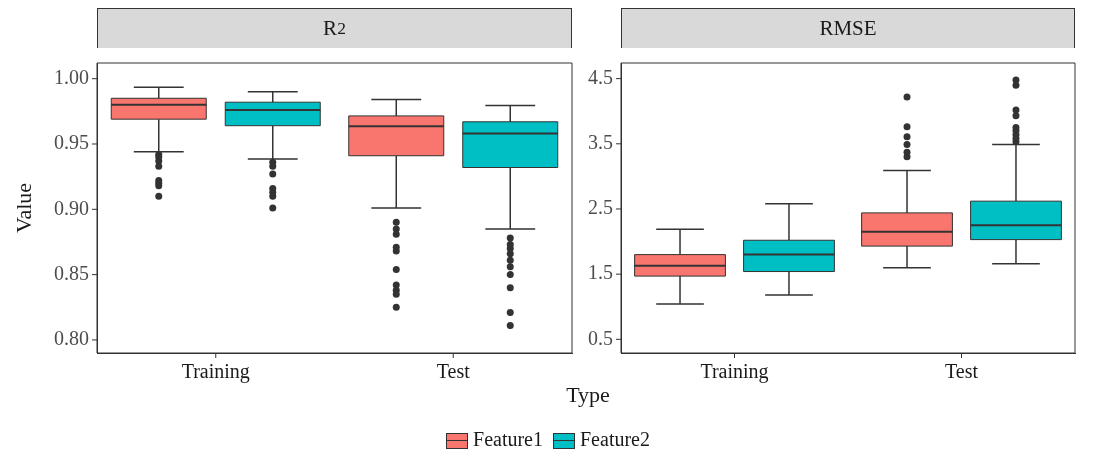 The image size is (1097, 476). What do you see at coordinates (600, 272) in the screenshot?
I see `y-tick-label: 1.5` at bounding box center [600, 272].